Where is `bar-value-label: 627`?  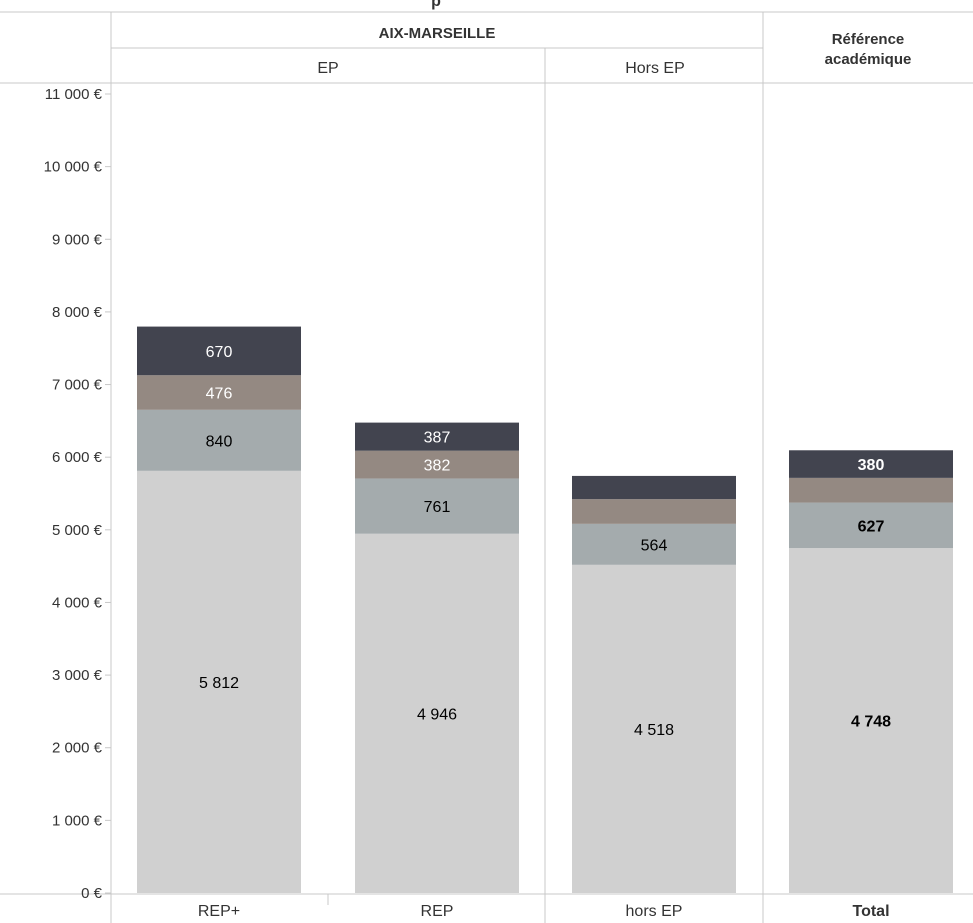
bar-value-label: 627 is located at coordinates (871, 526).